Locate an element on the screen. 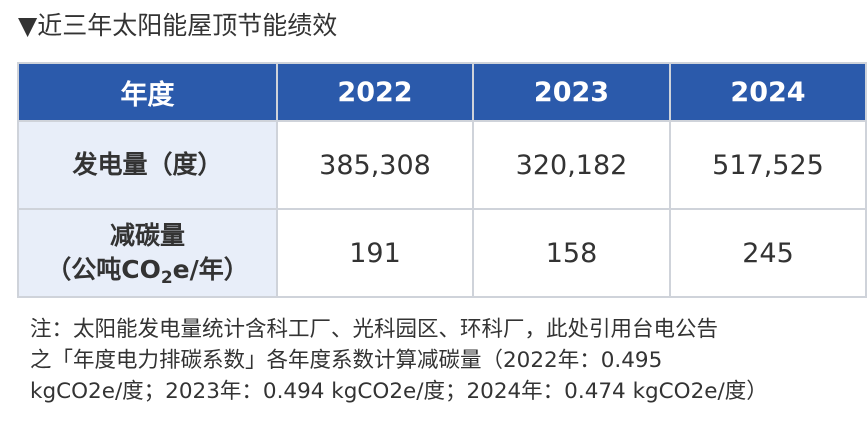  header-row: 年度 2022 2023 2024 is located at coordinates (442, 92).